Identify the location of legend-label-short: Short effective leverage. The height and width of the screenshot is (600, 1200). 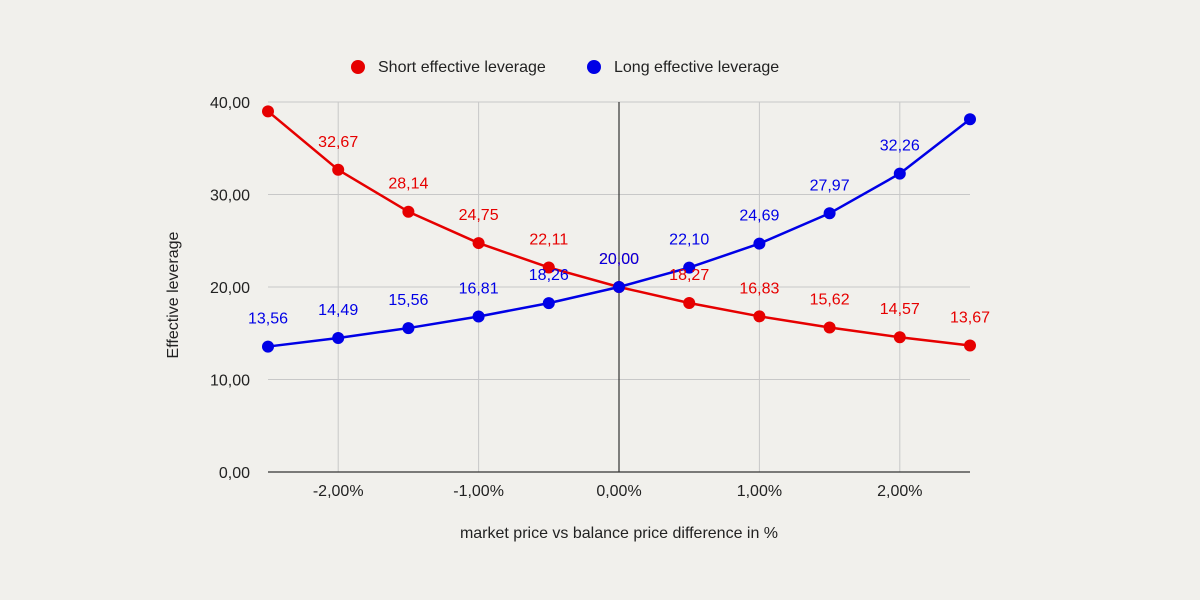
(462, 67).